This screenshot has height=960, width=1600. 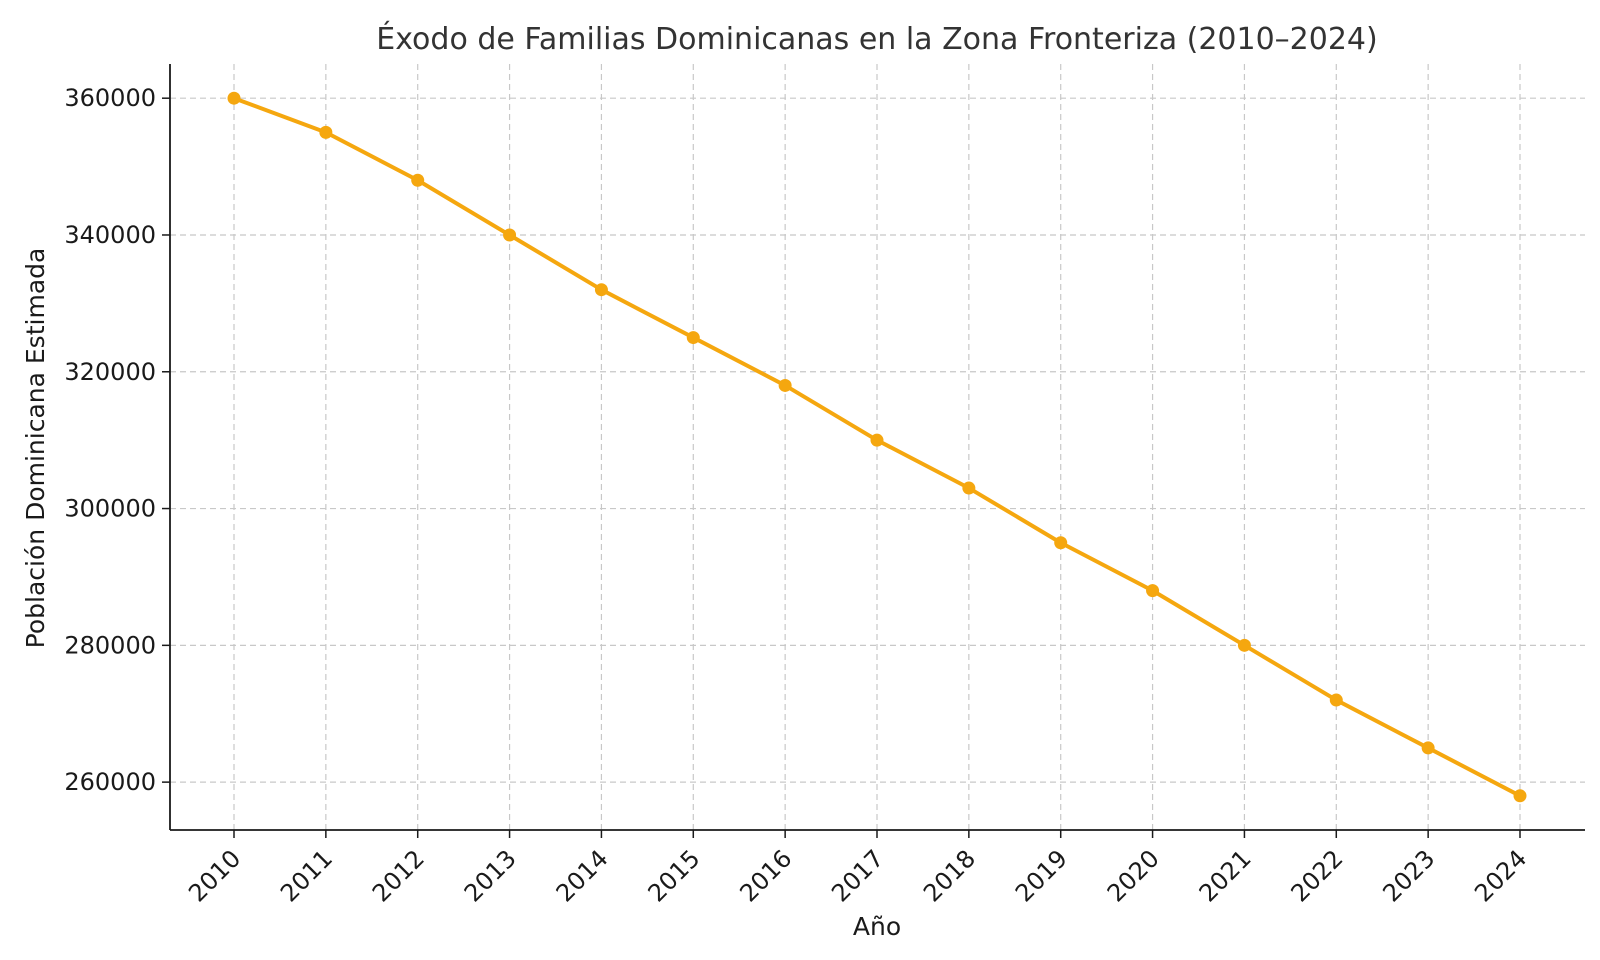 What do you see at coordinates (306, 875) in the screenshot?
I see `x-tick-label: 2011` at bounding box center [306, 875].